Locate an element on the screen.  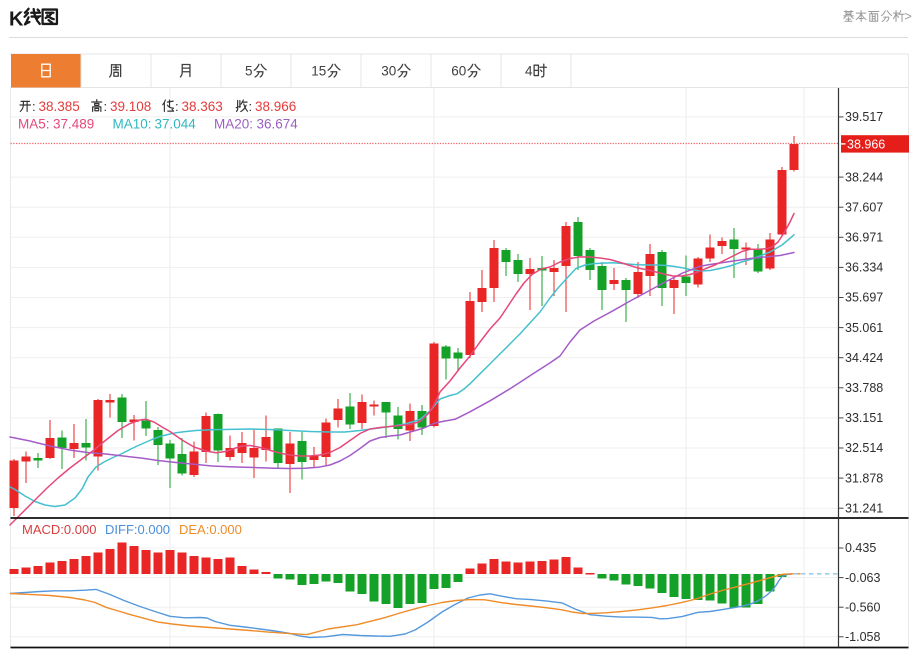
svg-text: -1.058 is located at coordinates (862, 637).